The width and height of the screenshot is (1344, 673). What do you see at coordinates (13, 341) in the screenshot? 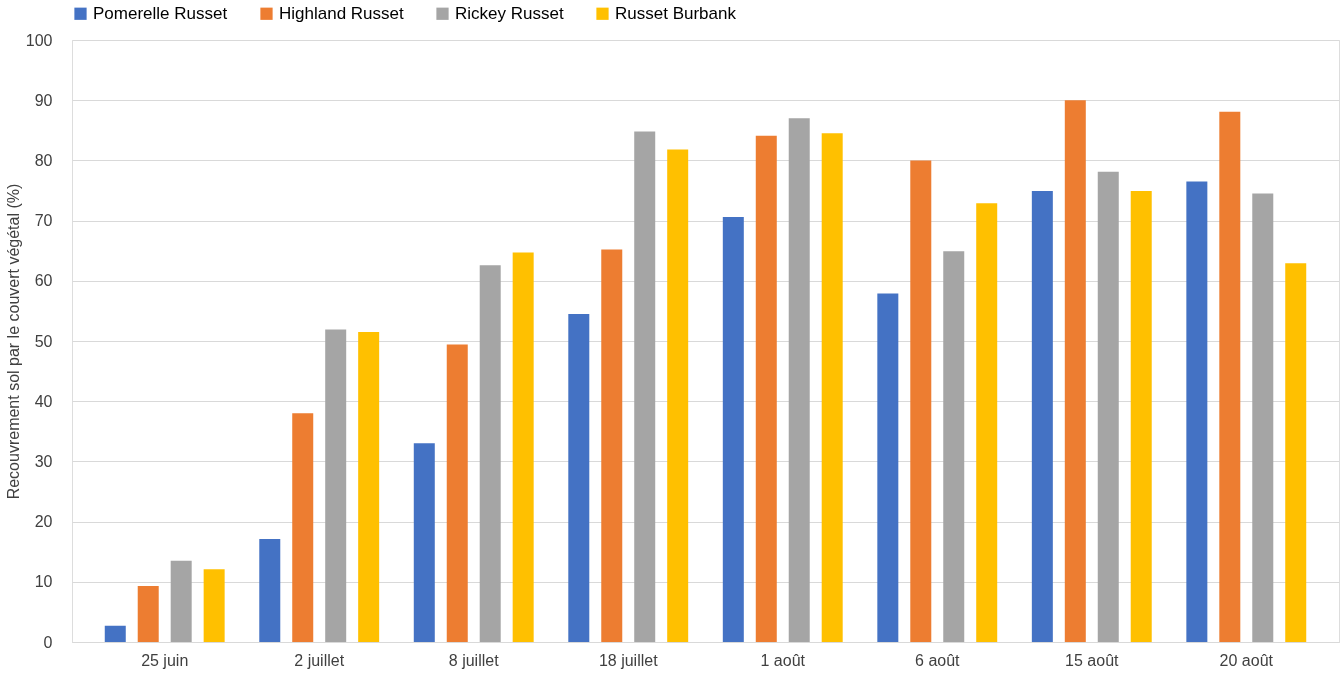
I see `y-axis-title: Recouvrement sol par le couvert végétal (%)` at bounding box center [13, 341].